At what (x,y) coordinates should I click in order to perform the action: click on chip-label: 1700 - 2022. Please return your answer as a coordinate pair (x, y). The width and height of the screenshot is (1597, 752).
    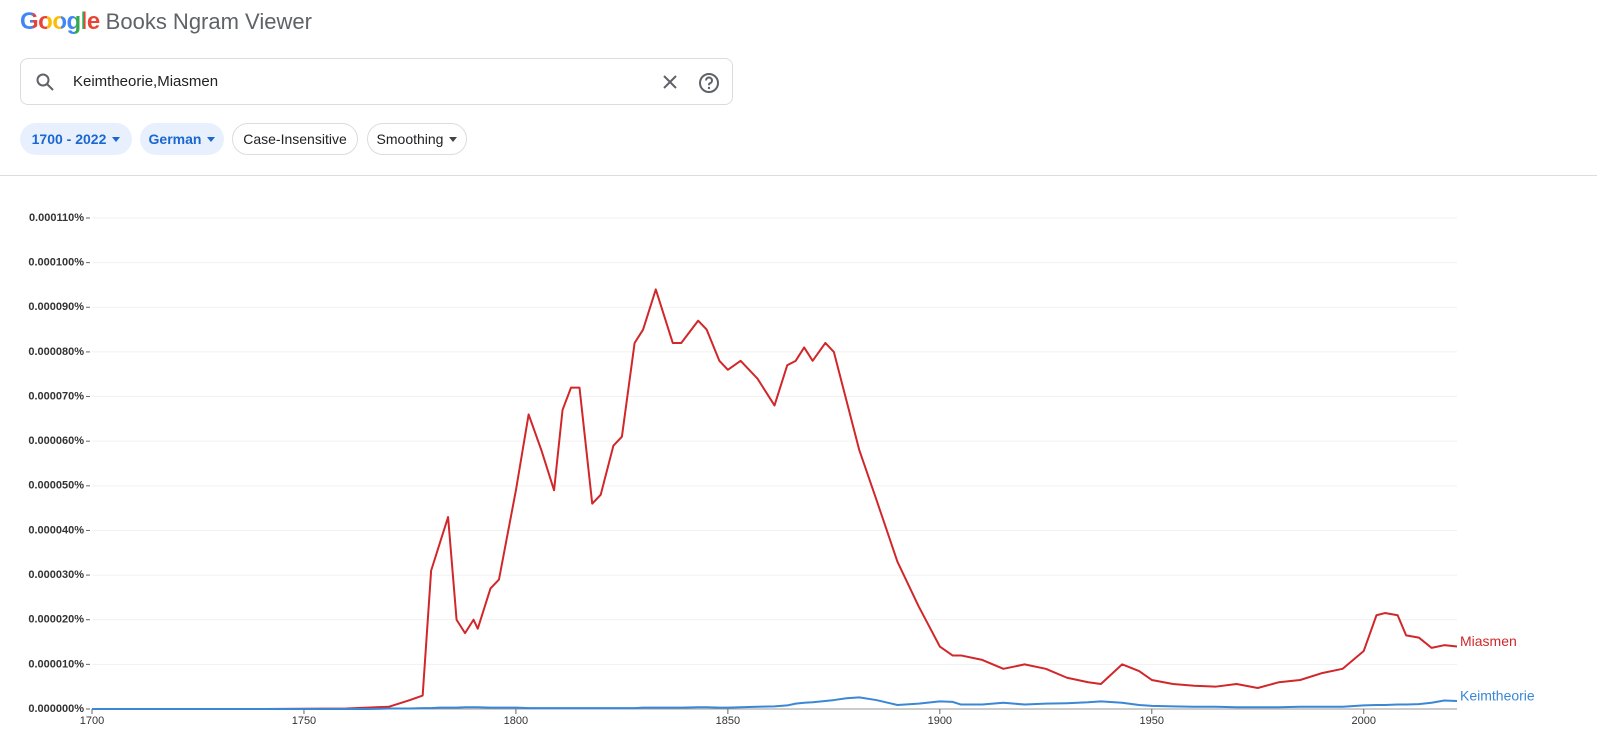
    Looking at the image, I should click on (69, 139).